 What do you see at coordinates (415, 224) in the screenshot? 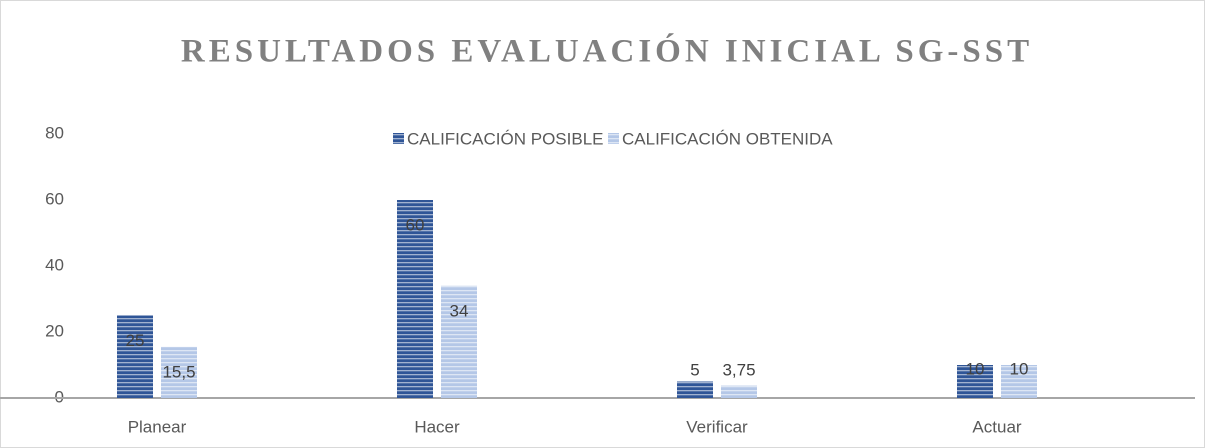
I see `value-label: 60` at bounding box center [415, 224].